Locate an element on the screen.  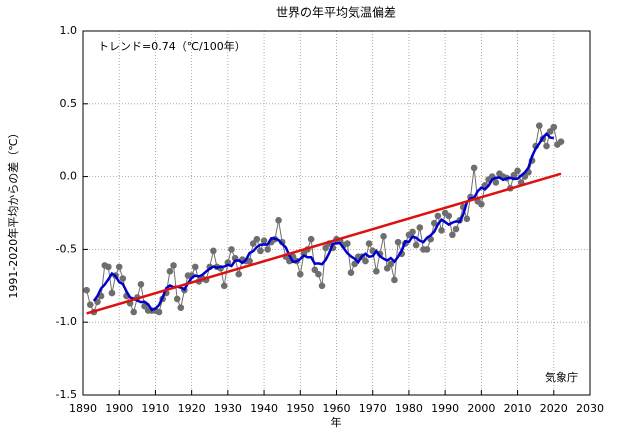
y-tick-label: 1.0 is located at coordinates (69, 30).